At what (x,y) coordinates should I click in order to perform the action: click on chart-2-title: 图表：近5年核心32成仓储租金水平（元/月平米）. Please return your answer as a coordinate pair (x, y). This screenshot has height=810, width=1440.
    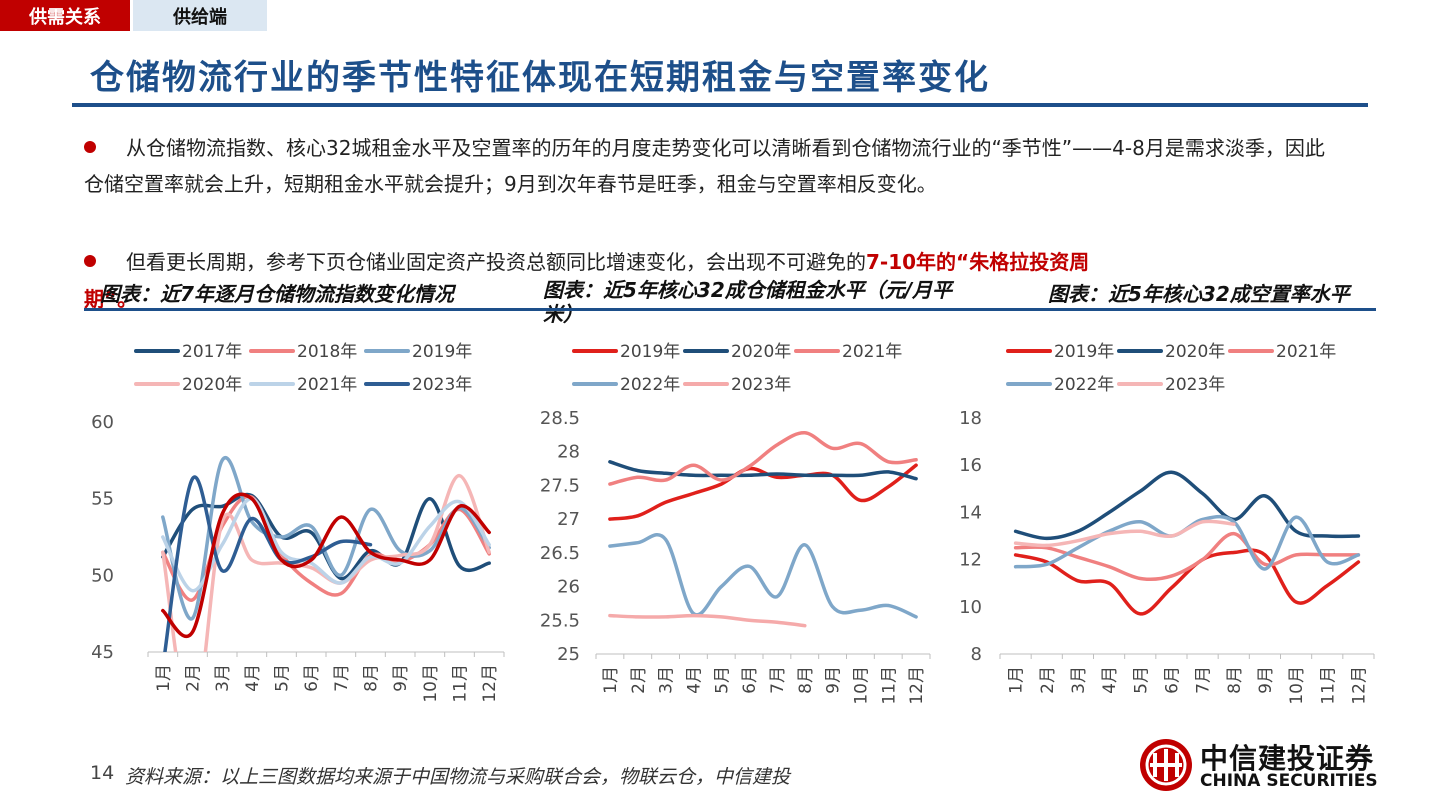
    Looking at the image, I should click on (748, 302).